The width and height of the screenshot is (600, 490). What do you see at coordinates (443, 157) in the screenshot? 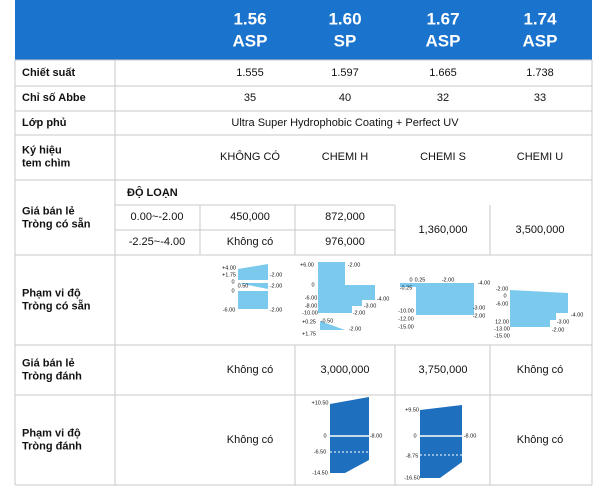
I see `cell: CHEMI S` at bounding box center [443, 157].